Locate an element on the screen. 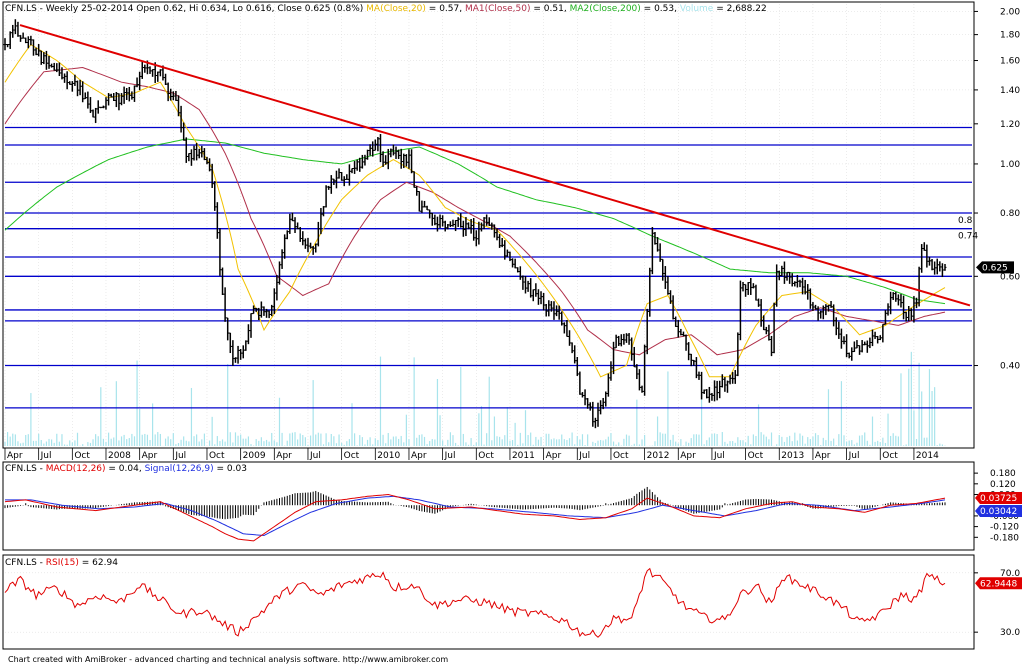  macd-header-macd: MACD(12,26) is located at coordinates (76, 469).